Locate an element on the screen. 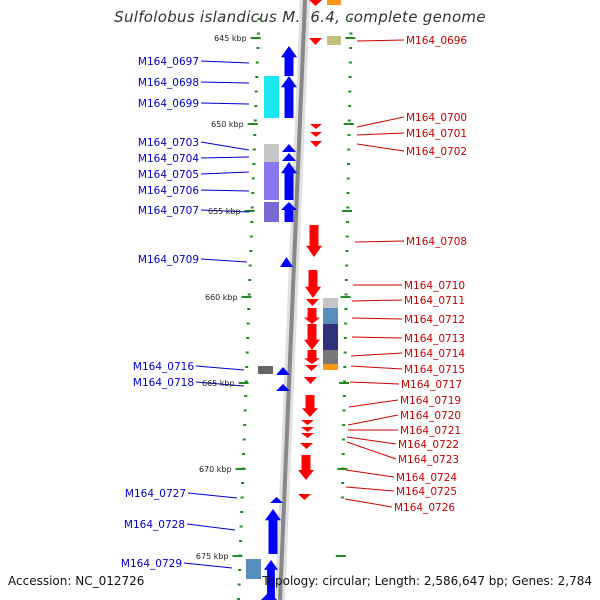  right-gene-label: M164_0724 is located at coordinates (426, 478).